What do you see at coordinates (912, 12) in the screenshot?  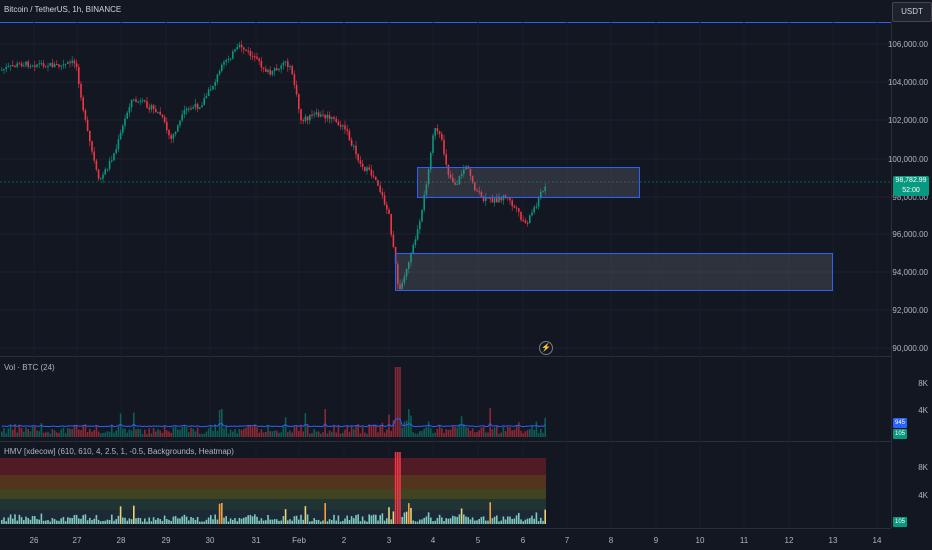 I see `currency-button: USDT` at bounding box center [912, 12].